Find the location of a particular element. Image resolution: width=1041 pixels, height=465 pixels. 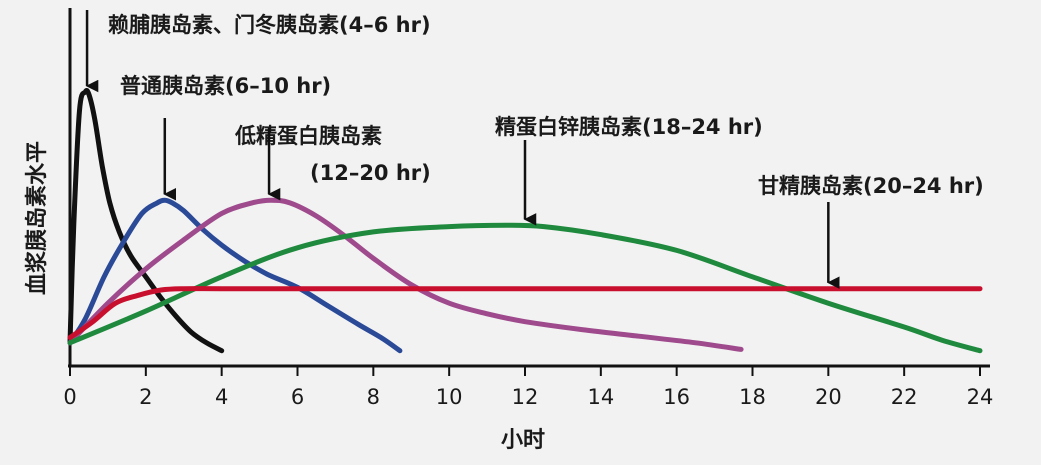

x-tick-label-10: 20 is located at coordinates (828, 397).